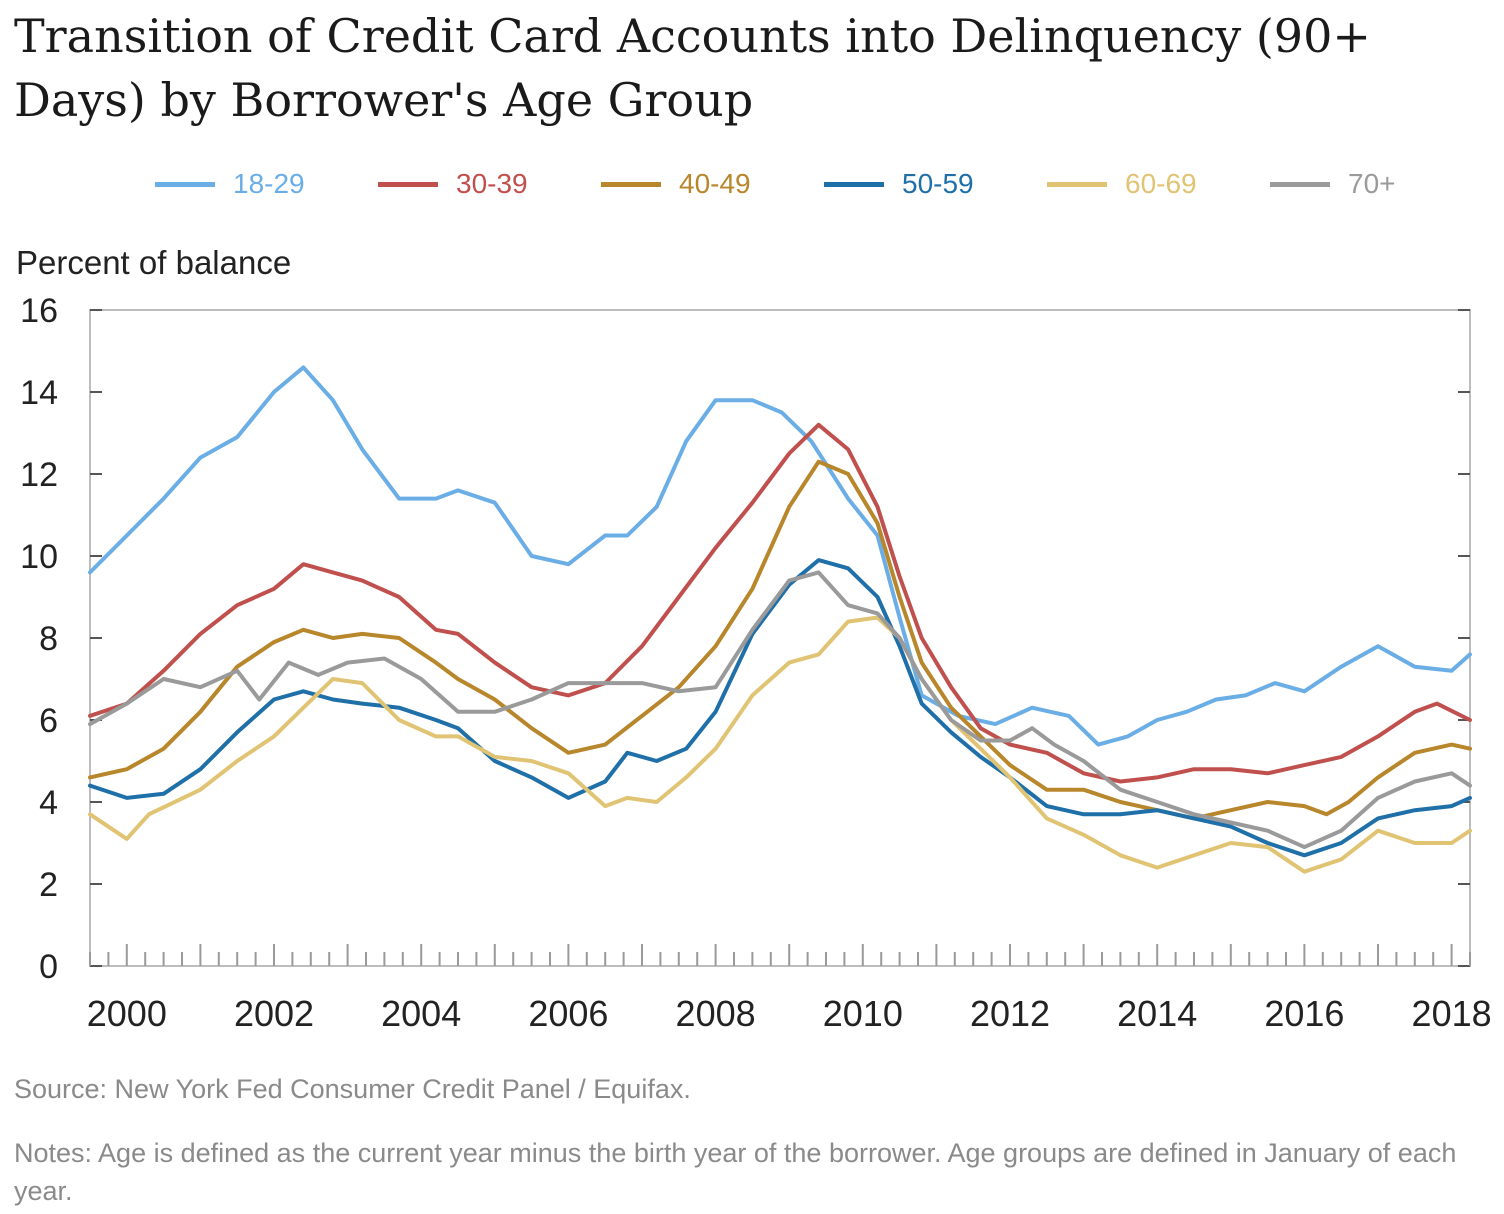 This screenshot has height=1214, width=1504. What do you see at coordinates (1304, 1013) in the screenshot?
I see `x-tick-label: 2016` at bounding box center [1304, 1013].